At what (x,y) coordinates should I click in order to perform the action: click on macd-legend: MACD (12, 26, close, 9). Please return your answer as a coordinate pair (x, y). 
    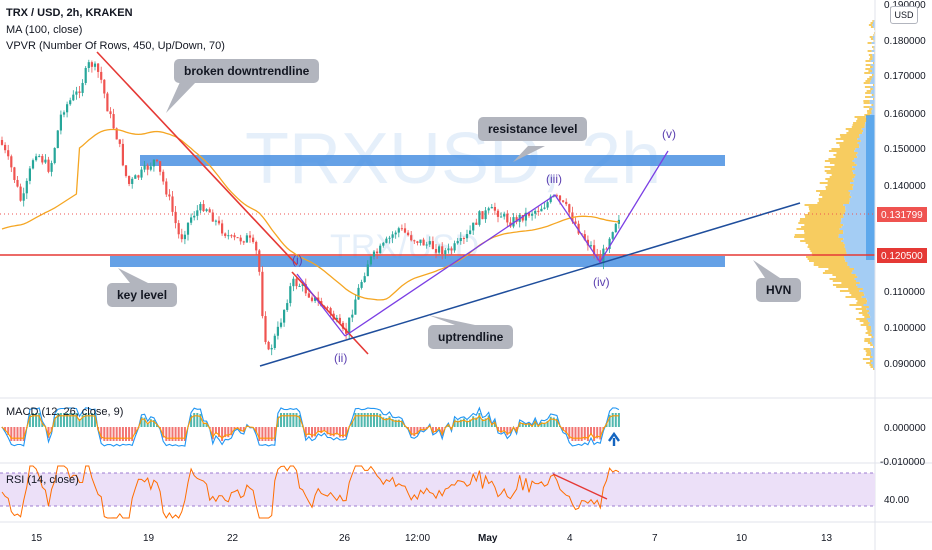
    Looking at the image, I should click on (65, 412).